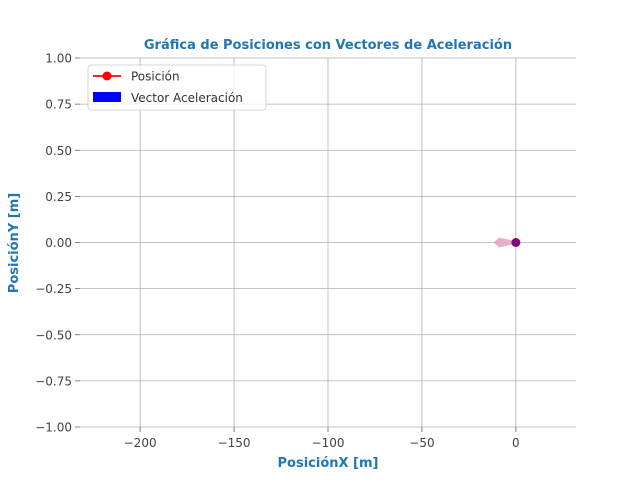 This screenshot has width=640, height=480. What do you see at coordinates (107, 97) in the screenshot?
I see `legend-vector-patch` at bounding box center [107, 97].